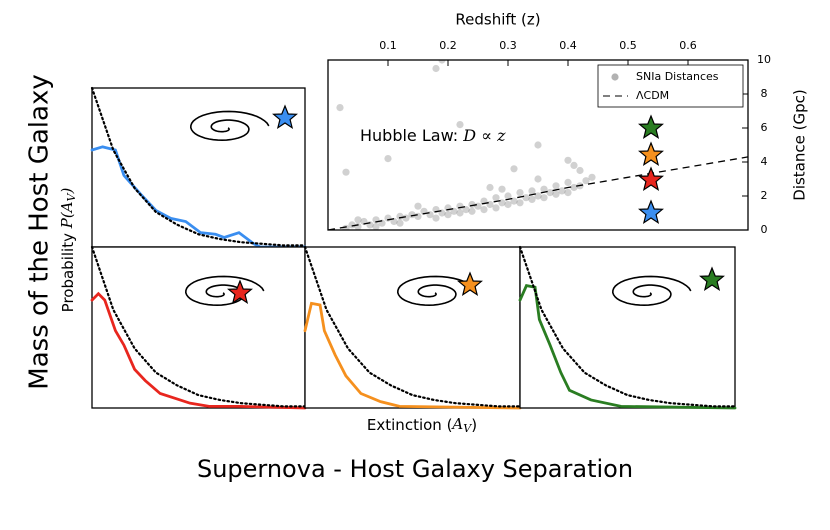 The image size is (830, 530). Describe the element at coordinates (677, 76) in the screenshot. I see `legend-label: SNIa Distances` at that location.